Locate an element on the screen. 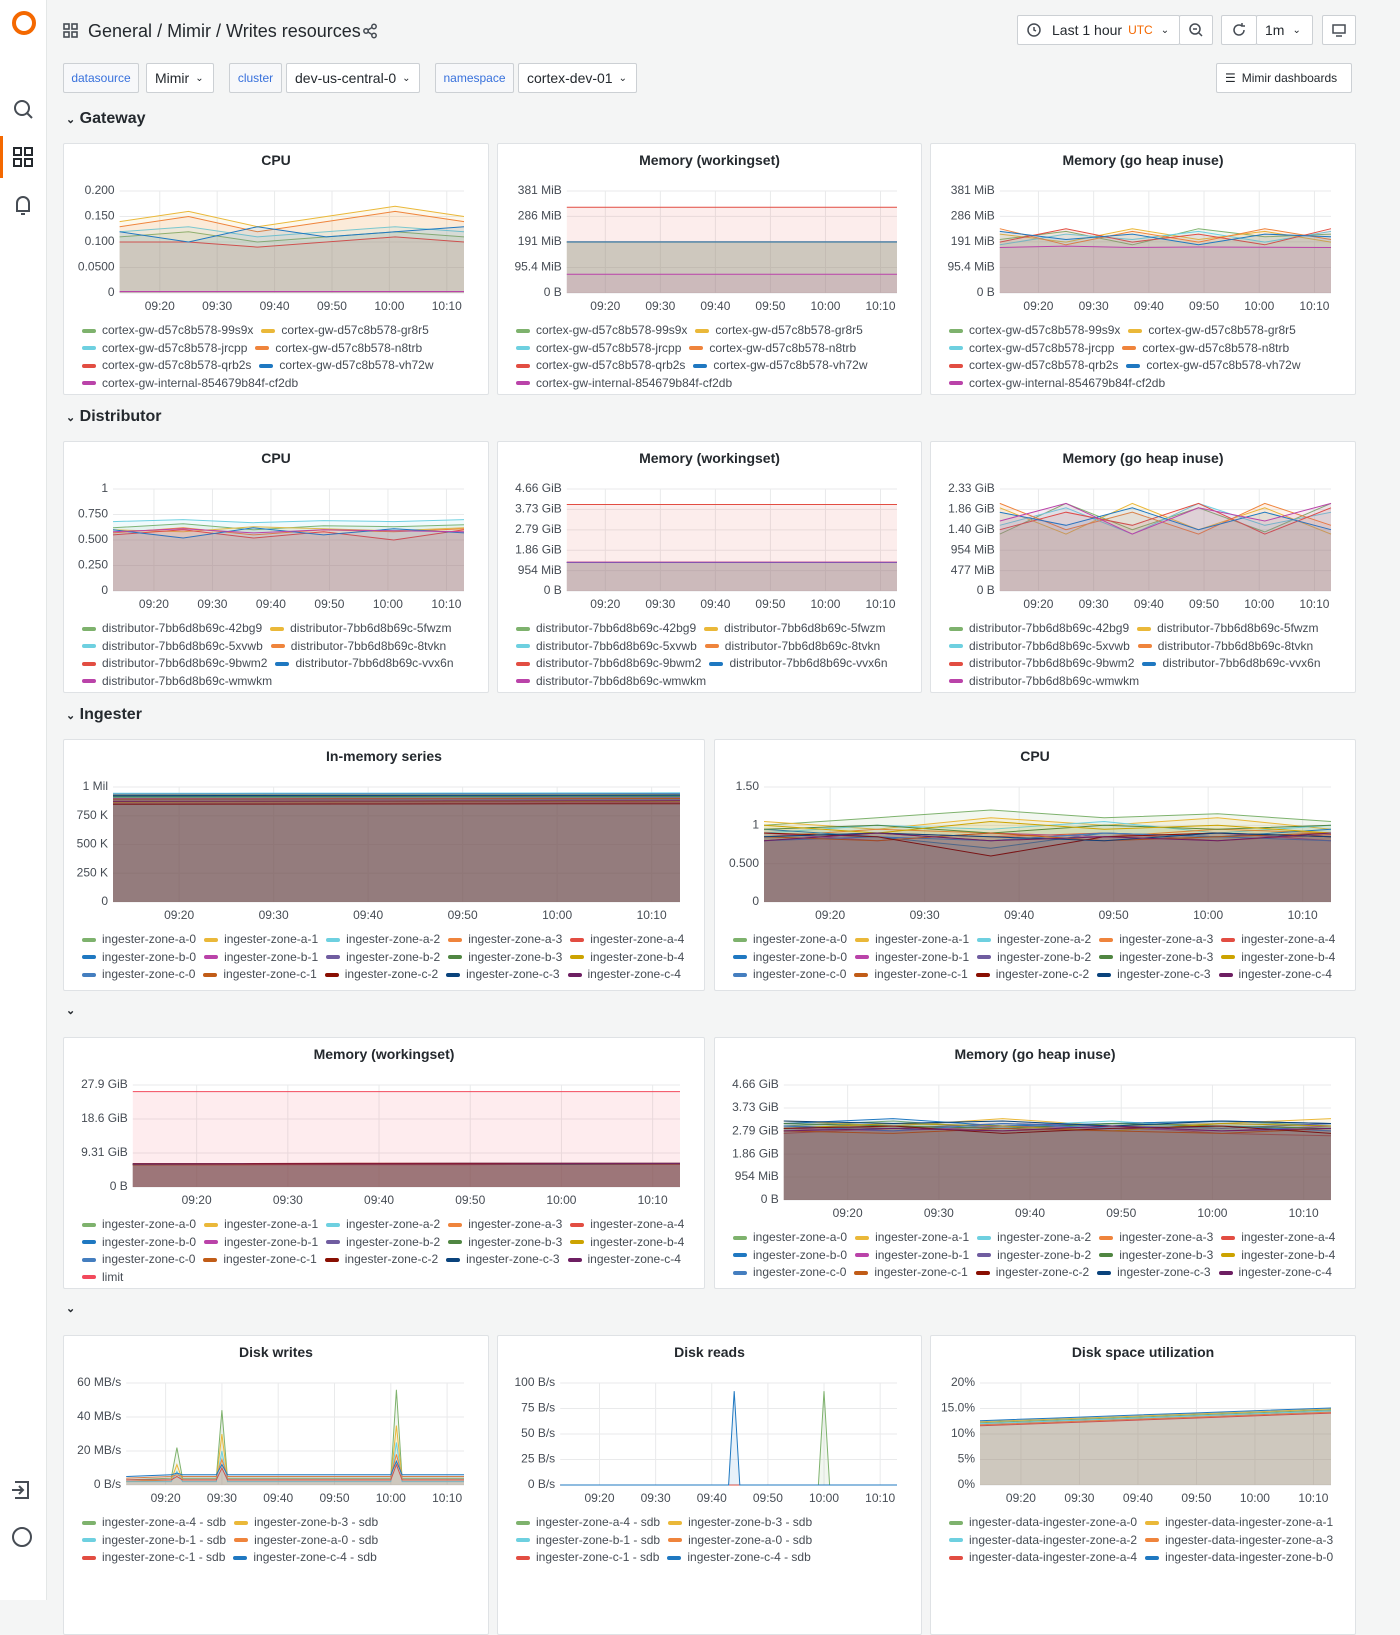 This screenshot has width=1400, height=1635. legend-item: distributor-7bb6d8b69c-5xvwb is located at coordinates (1039, 647).